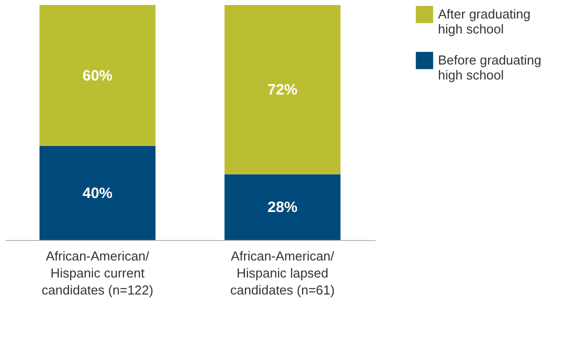  I want to click on legend-label: After graduating high school, so click(484, 21).